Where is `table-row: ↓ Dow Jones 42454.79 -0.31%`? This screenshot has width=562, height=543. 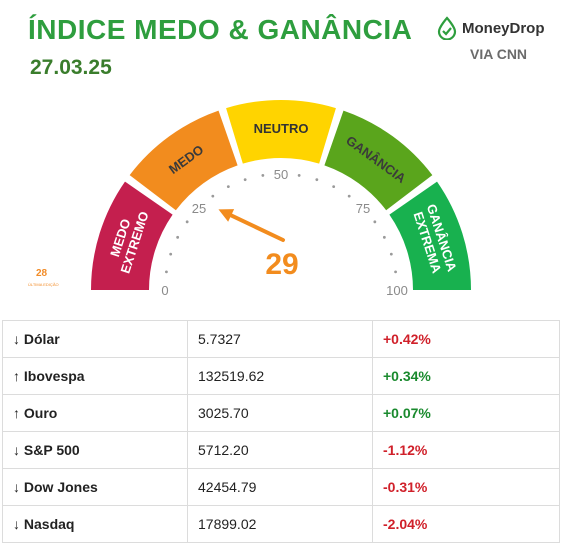
table-row: ↓ Dow Jones 42454.79 -0.31% is located at coordinates (281, 487).